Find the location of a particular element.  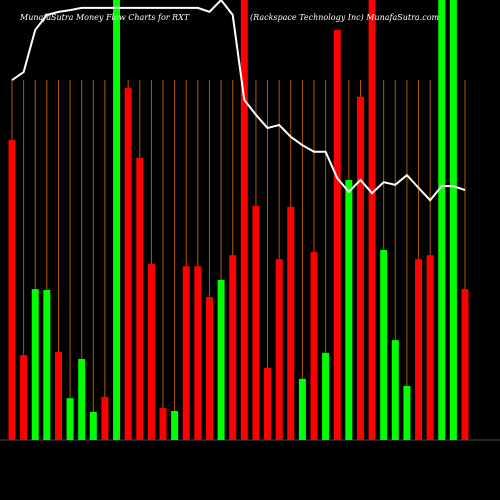

chart-title: MunafaSutra Money Flow Charts for RXT is located at coordinates (104, 17).